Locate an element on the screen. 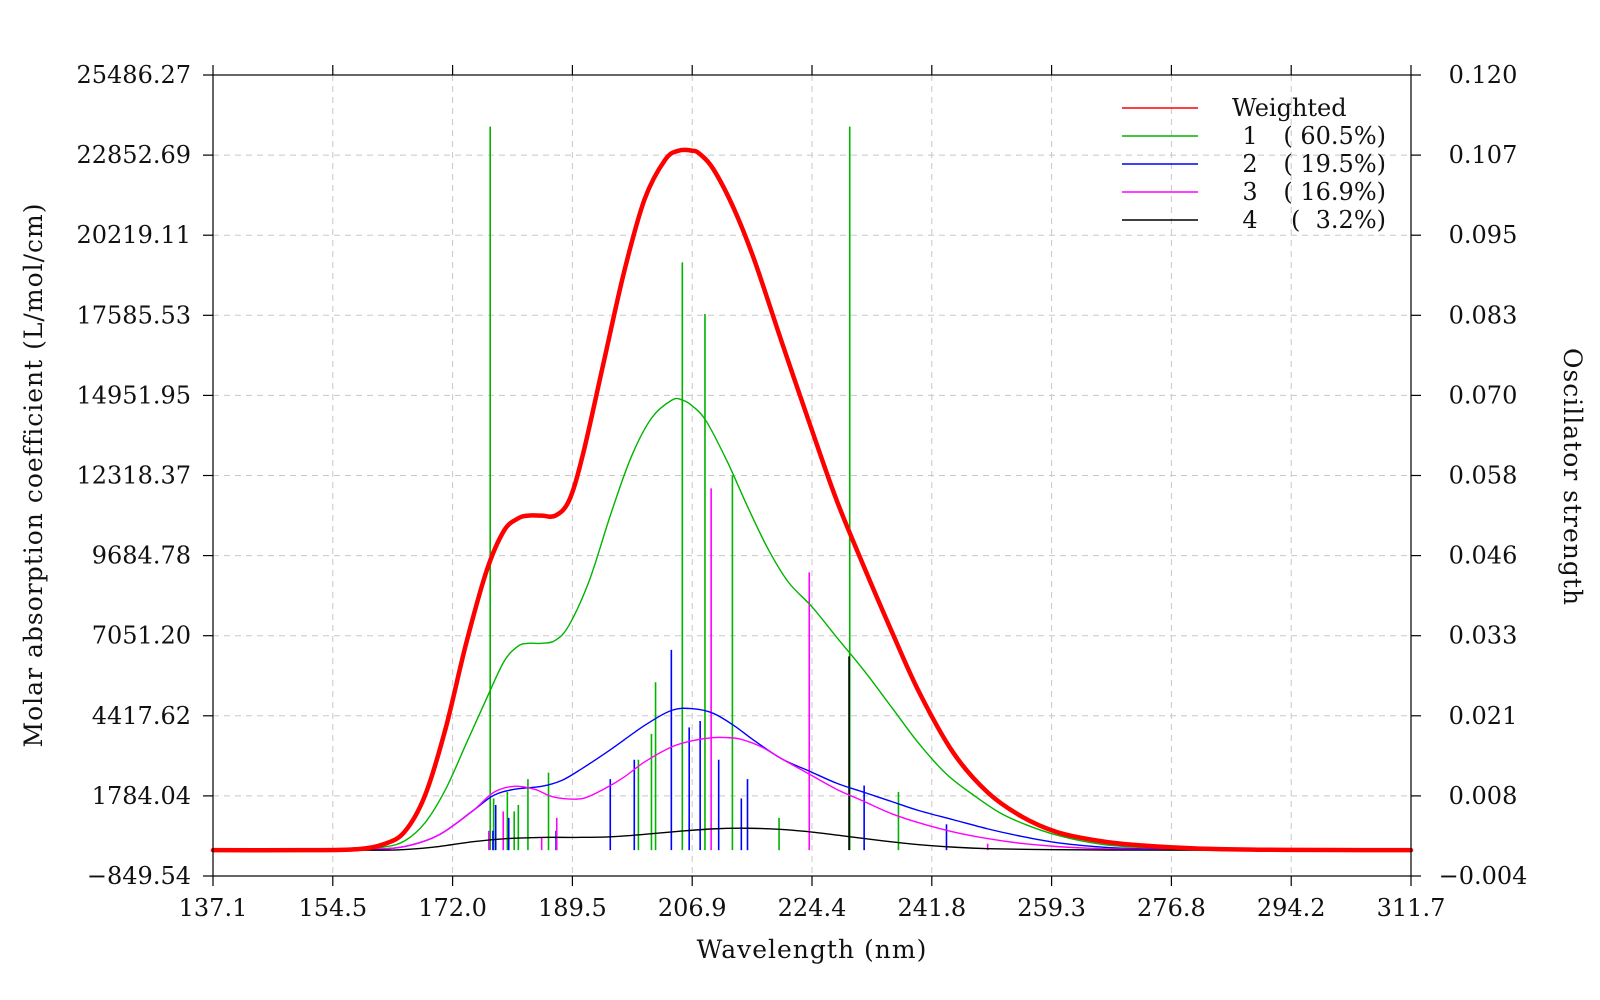 The width and height of the screenshot is (1600, 1000). x-tick-label: 154.5 is located at coordinates (332, 908).